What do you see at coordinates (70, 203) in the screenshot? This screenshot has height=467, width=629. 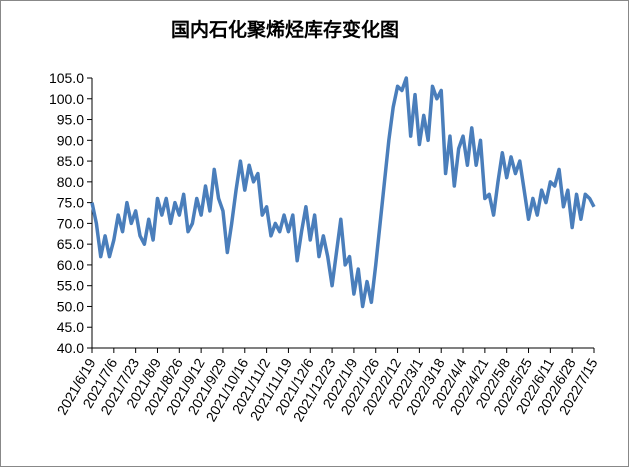 I see `y-tick-label: 75.0` at bounding box center [70, 203].